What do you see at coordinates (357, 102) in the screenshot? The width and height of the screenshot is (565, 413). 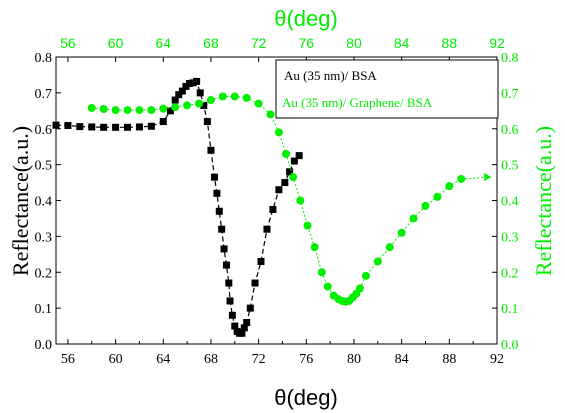 I see `legend-entry-au-graphene-bsa: Au (35 nm)/ Graphene/ BSA` at bounding box center [357, 102].